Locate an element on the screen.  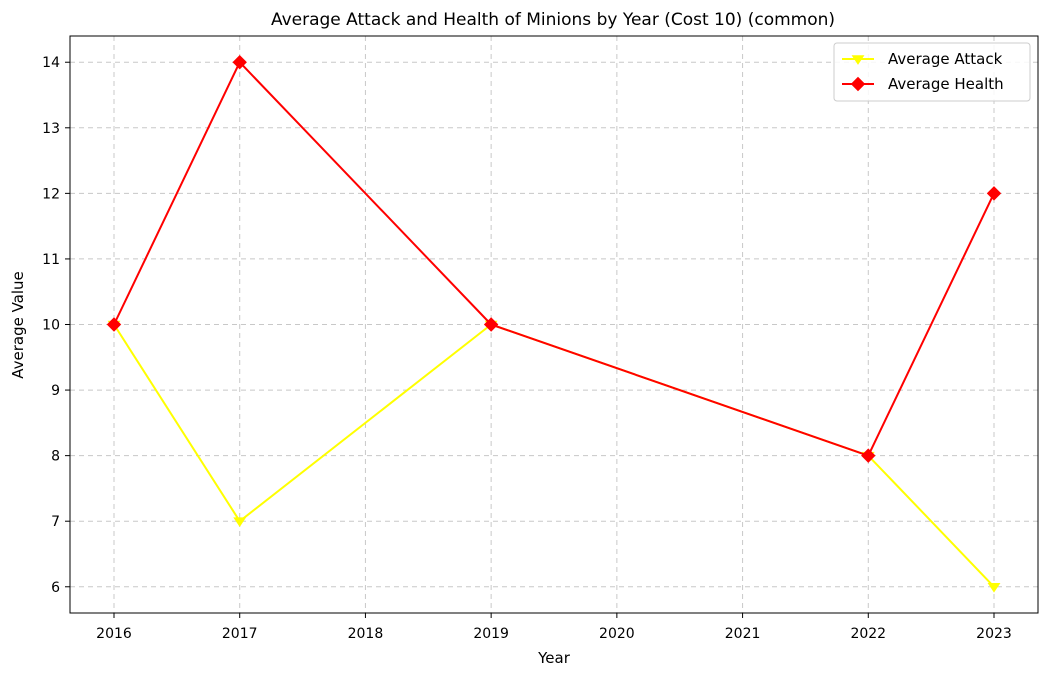
legend-item: Average Attack is located at coordinates (922, 59).